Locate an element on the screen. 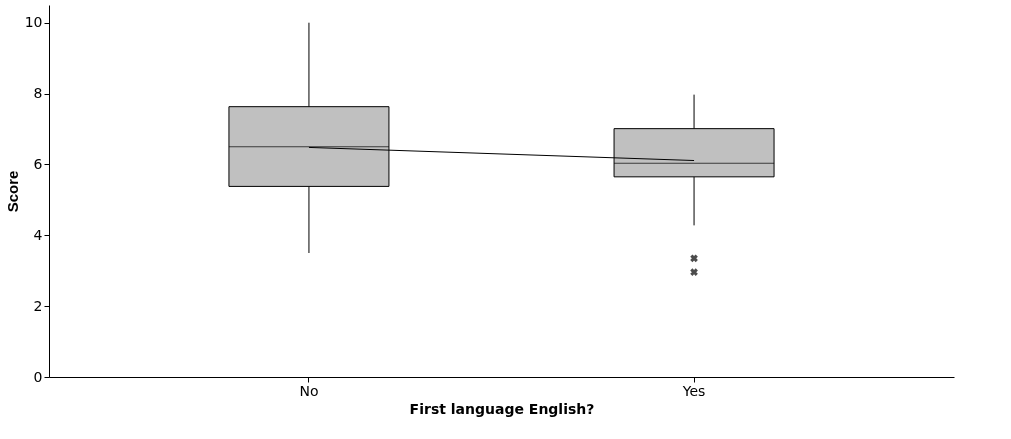 The height and width of the screenshot is (439, 1011). x-tick-label: No is located at coordinates (309, 390).